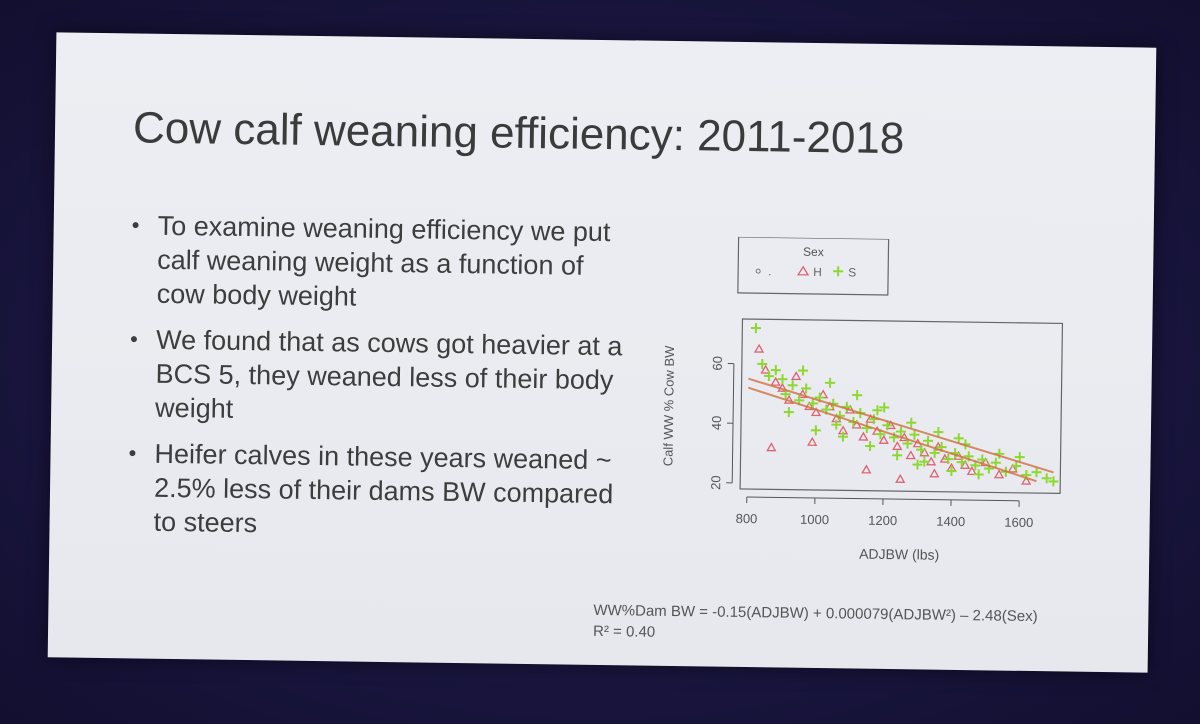 This screenshot has width=1200, height=724. What do you see at coordinates (747, 518) in the screenshot?
I see `x-tick-label: 800` at bounding box center [747, 518].